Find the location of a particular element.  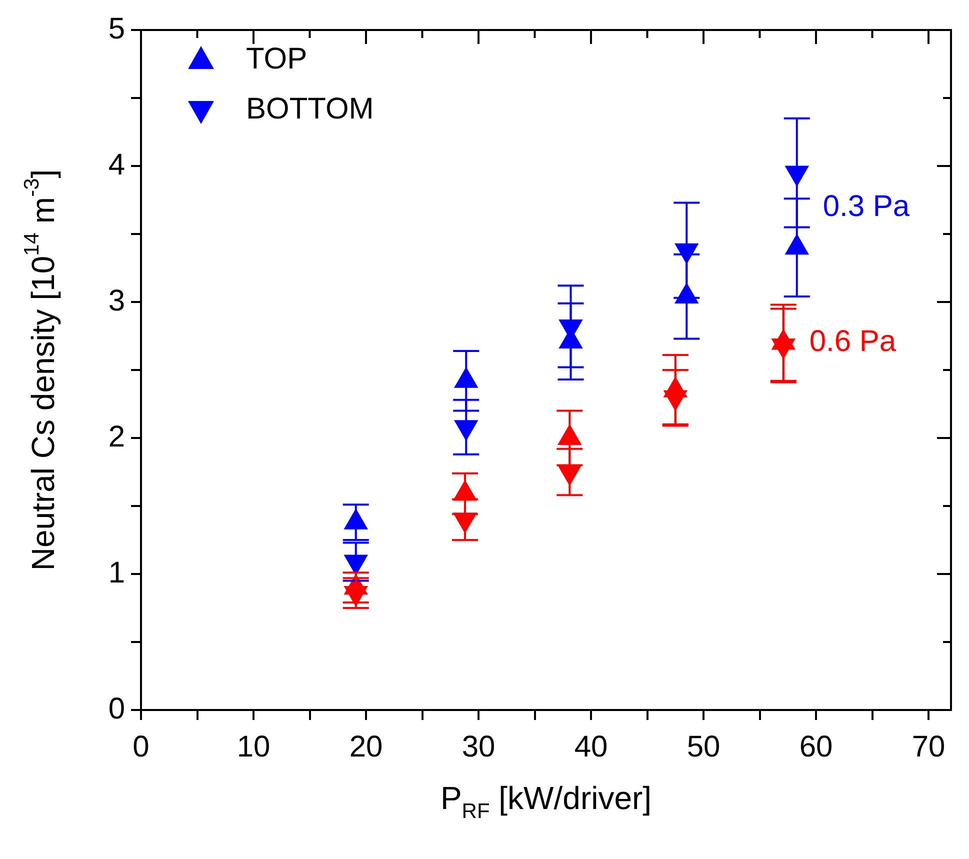

x-tick-label: 40 is located at coordinates (591, 747).